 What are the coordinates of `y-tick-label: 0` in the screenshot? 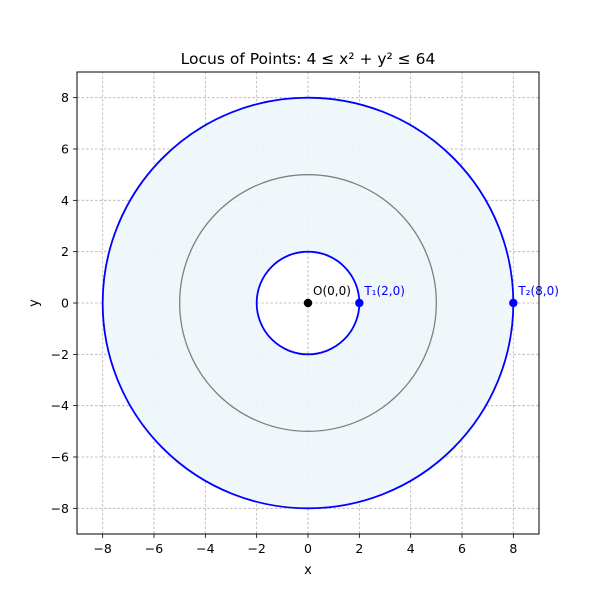 It's located at (65, 303).